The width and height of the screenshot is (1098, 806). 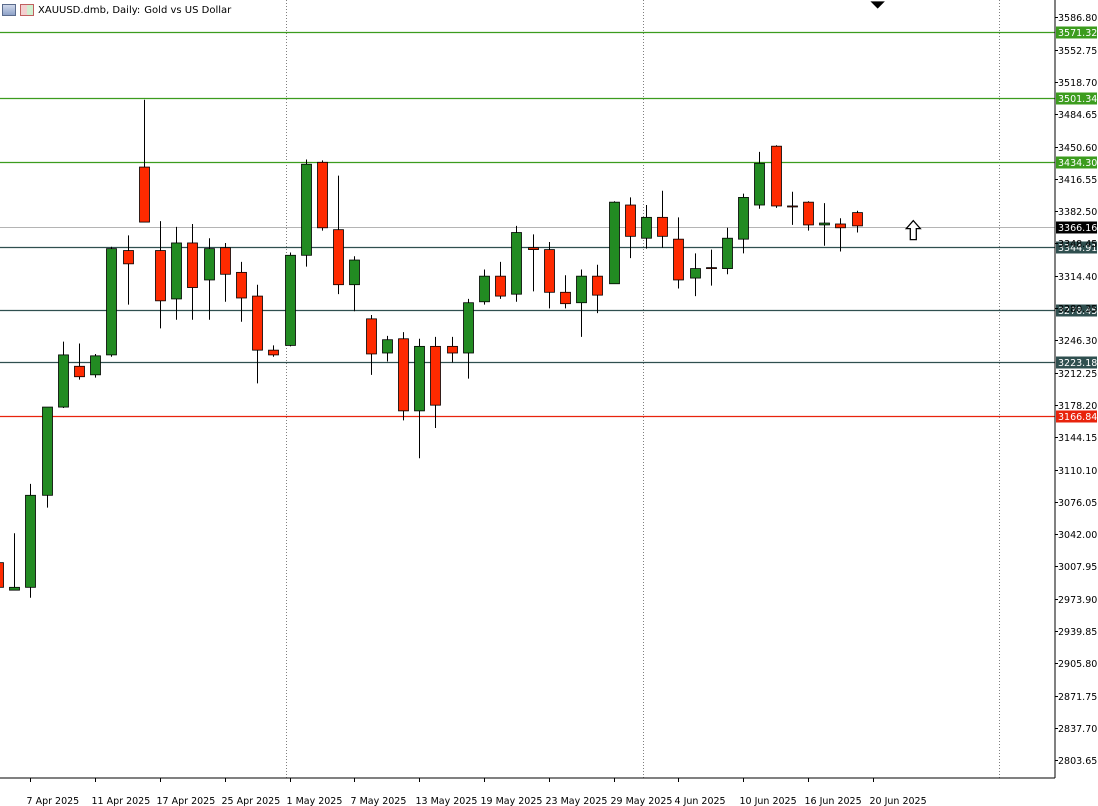 I want to click on buy-arrow-icon, so click(x=913, y=230).